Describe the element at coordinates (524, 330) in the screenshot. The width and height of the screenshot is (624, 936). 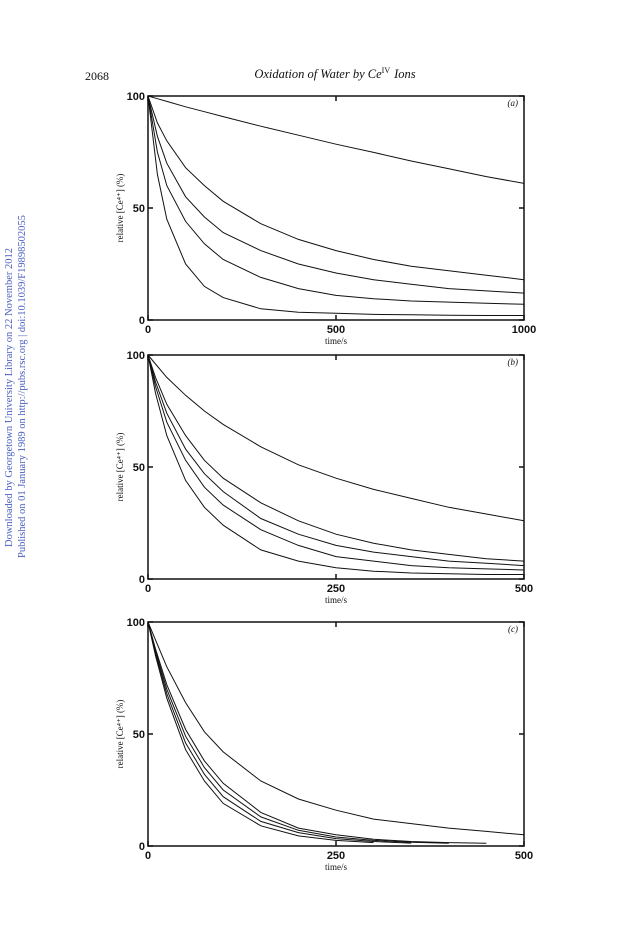
I see `x-tick-label: 1000` at that location.